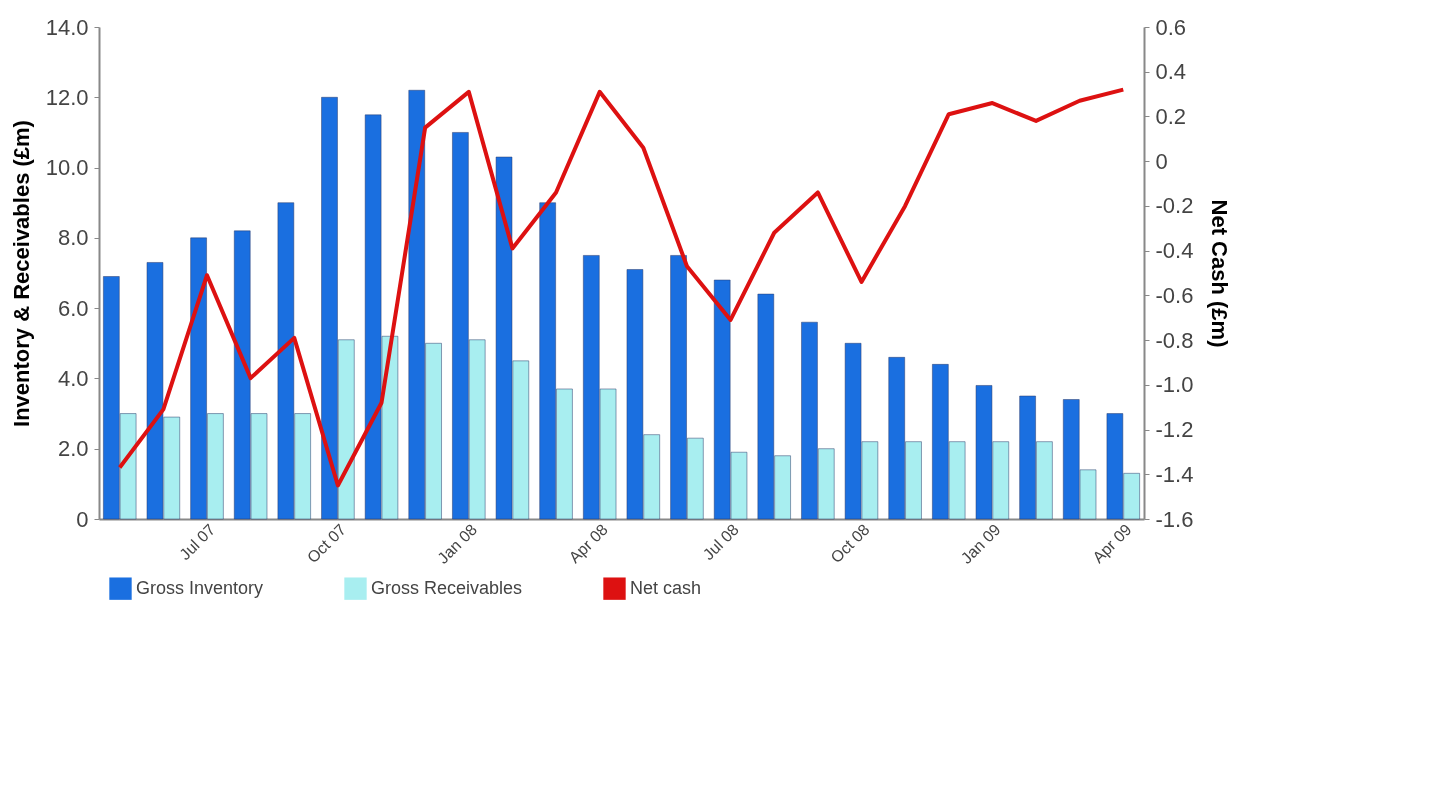  What do you see at coordinates (980, 543) in the screenshot?
I see `x-tick-label: Jan 09` at bounding box center [980, 543].